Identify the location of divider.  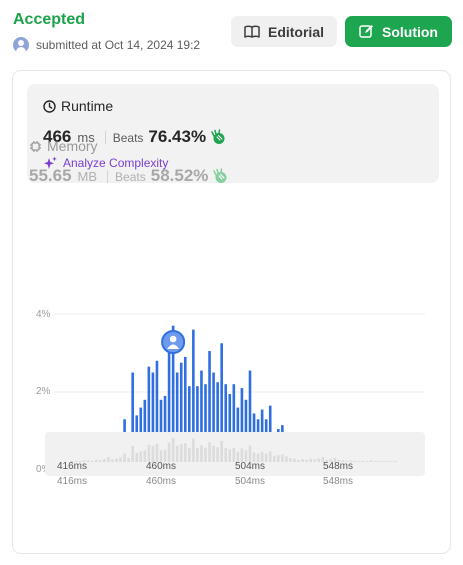
(108, 176).